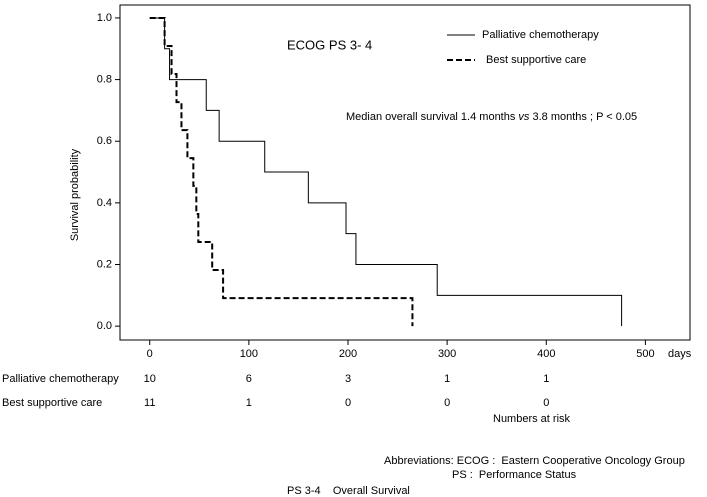 The image size is (707, 497). What do you see at coordinates (348, 491) in the screenshot?
I see `caption: PS 3-4 Overall Survival` at bounding box center [348, 491].